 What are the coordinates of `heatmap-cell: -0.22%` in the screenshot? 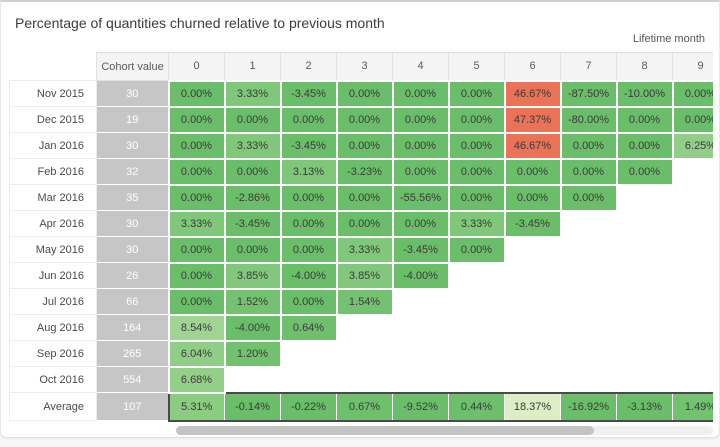 It's located at (308, 406).